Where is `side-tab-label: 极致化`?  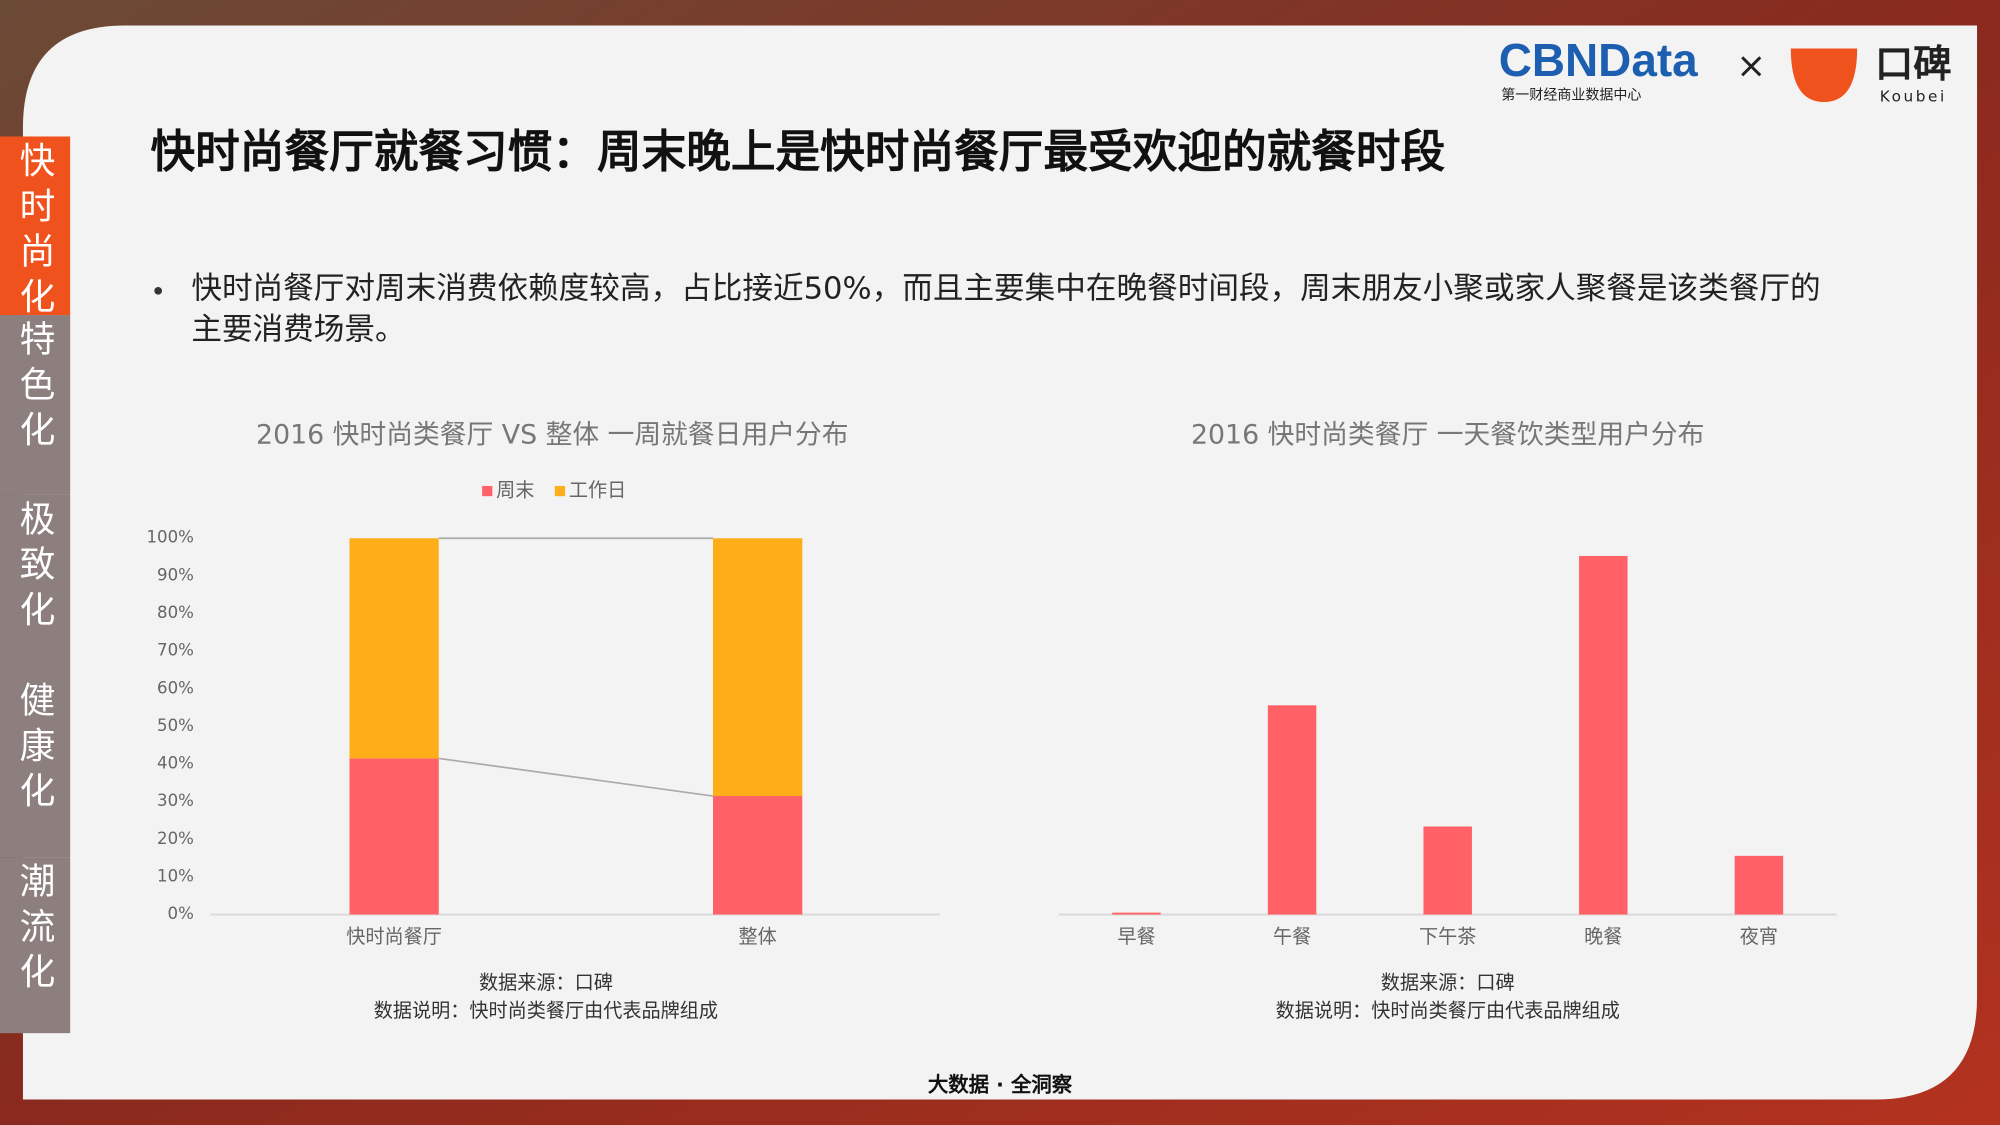 side-tab-label: 极致化 is located at coordinates (34, 568).